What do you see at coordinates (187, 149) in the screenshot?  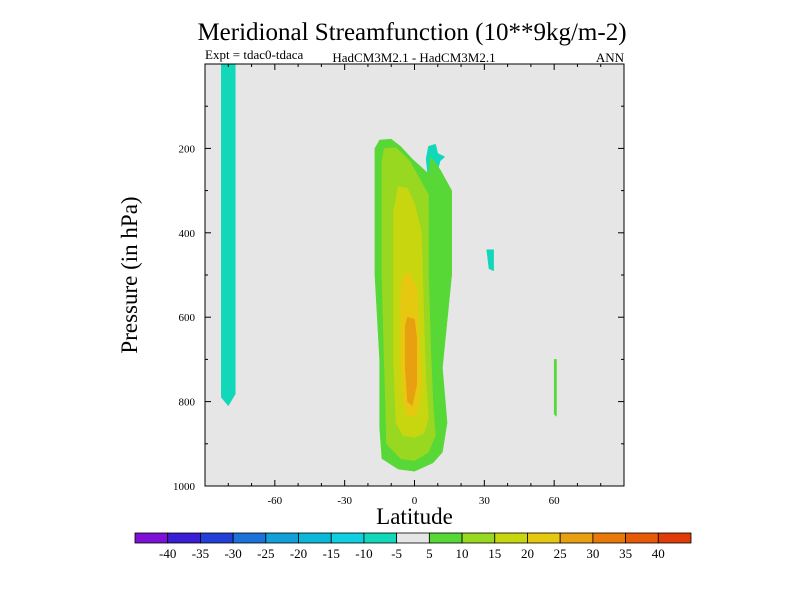 I see `y-tick-label: 200` at bounding box center [187, 149].